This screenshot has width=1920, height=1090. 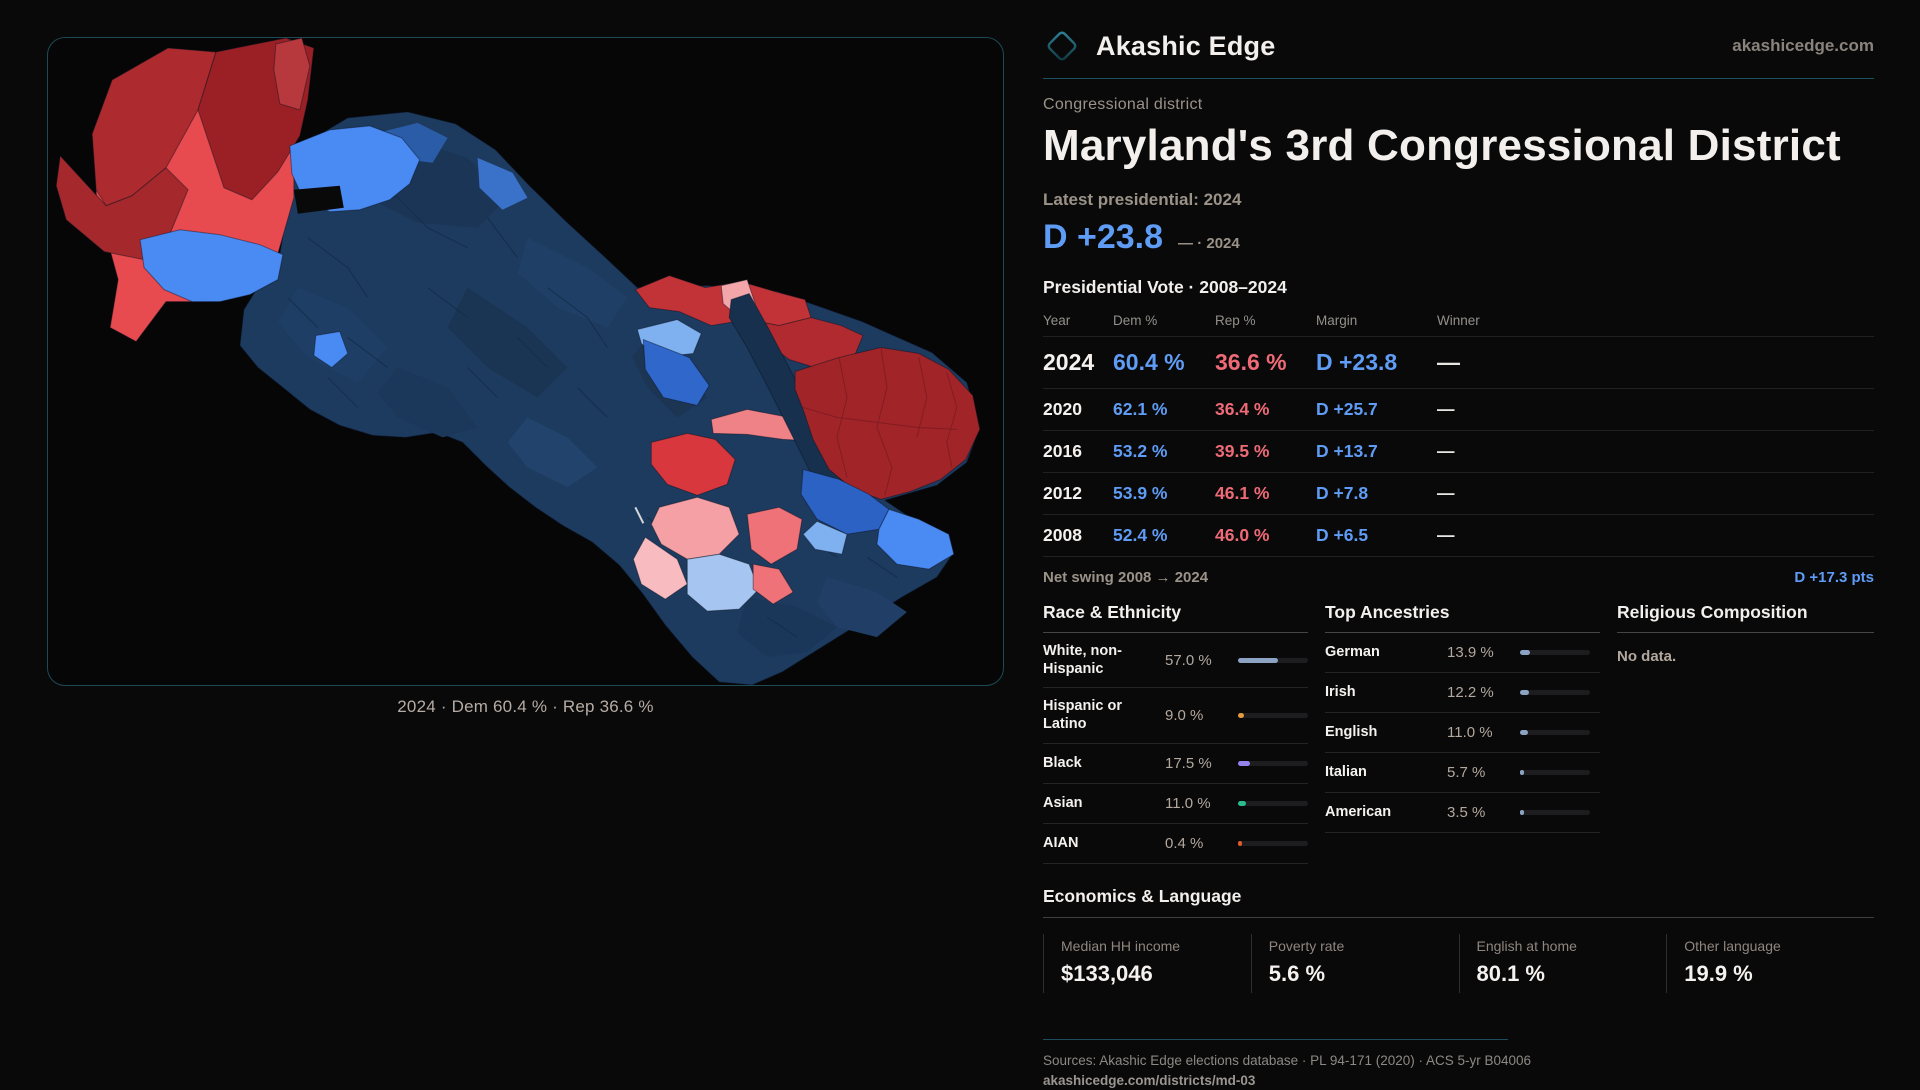 What do you see at coordinates (1188, 763) in the screenshot?
I see `demographic-value: 17.5 %` at bounding box center [1188, 763].